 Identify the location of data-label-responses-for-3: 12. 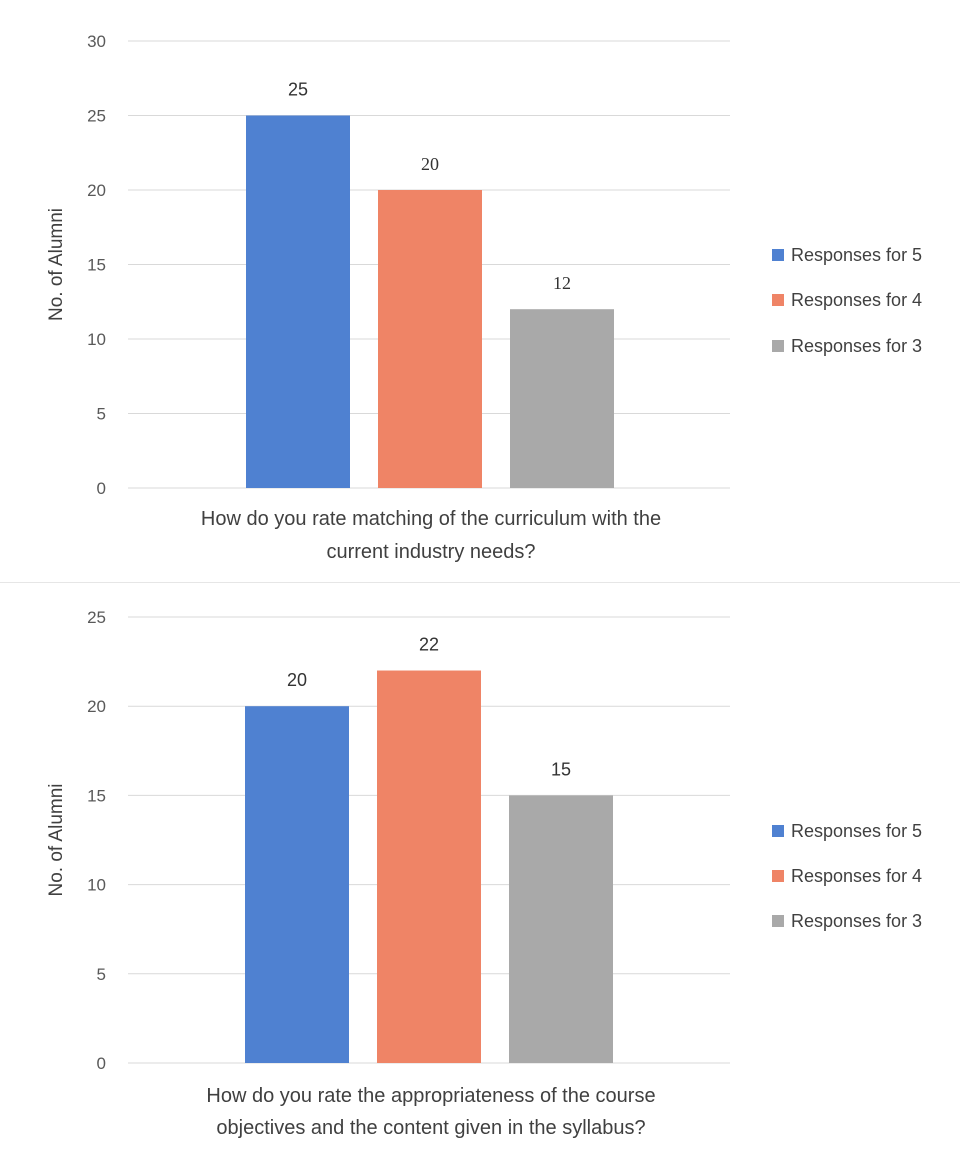
(562, 283).